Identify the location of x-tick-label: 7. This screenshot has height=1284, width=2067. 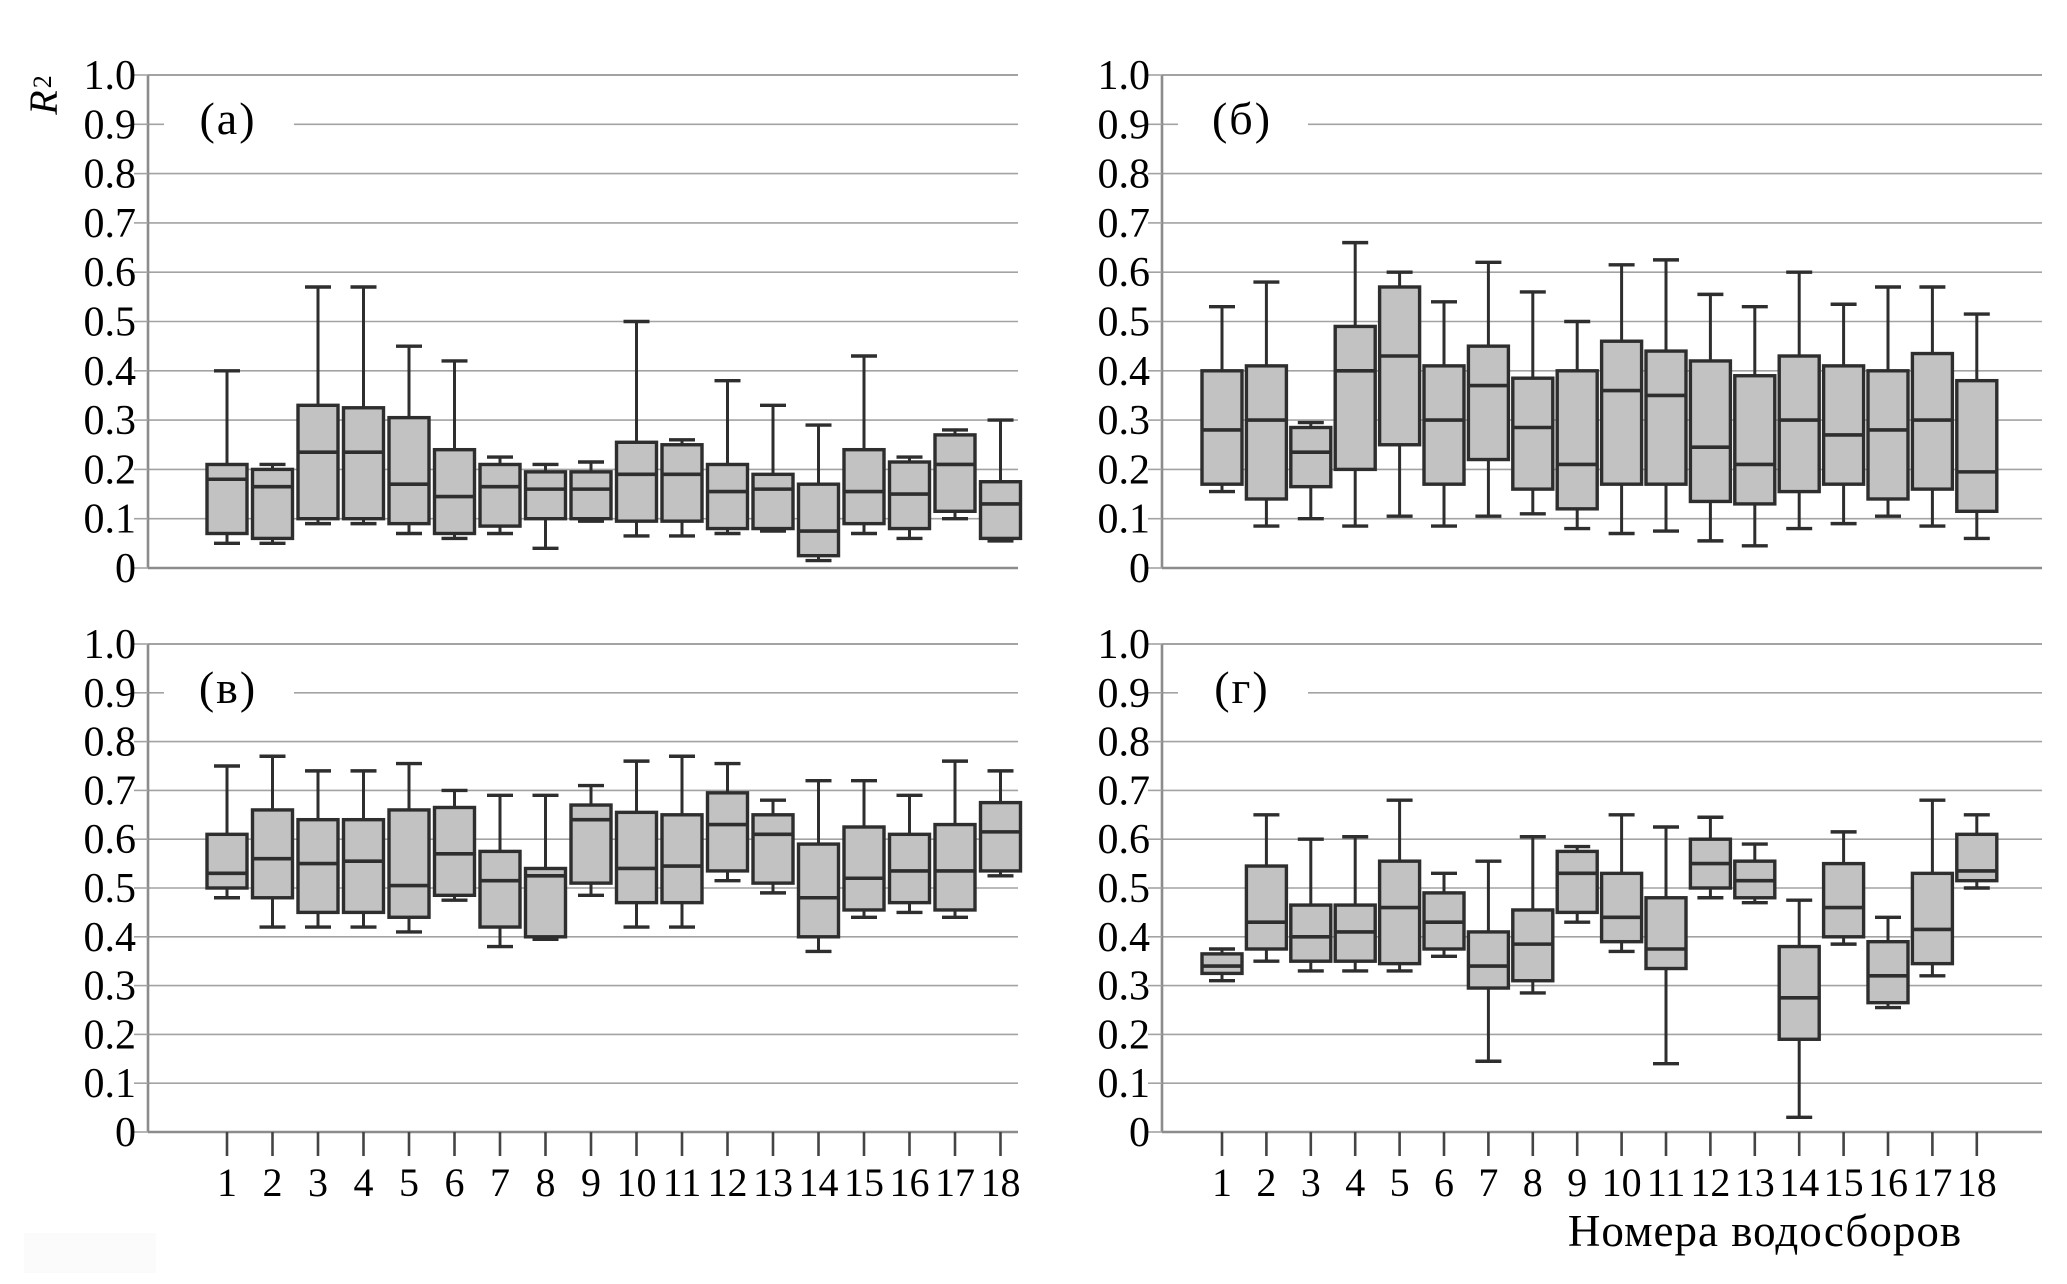
(1488, 1182).